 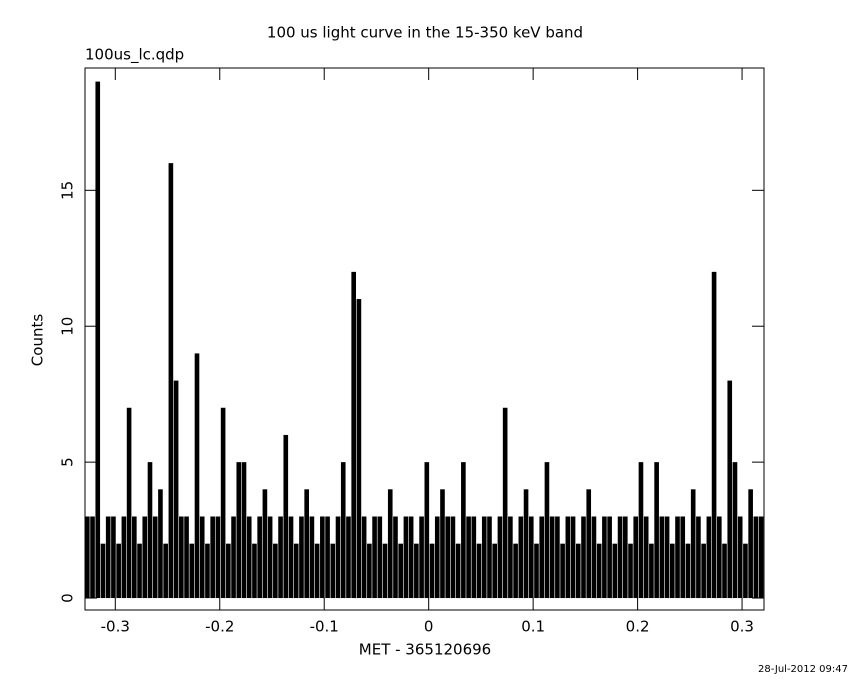 I want to click on y-axis-label: Counts, so click(x=38, y=340).